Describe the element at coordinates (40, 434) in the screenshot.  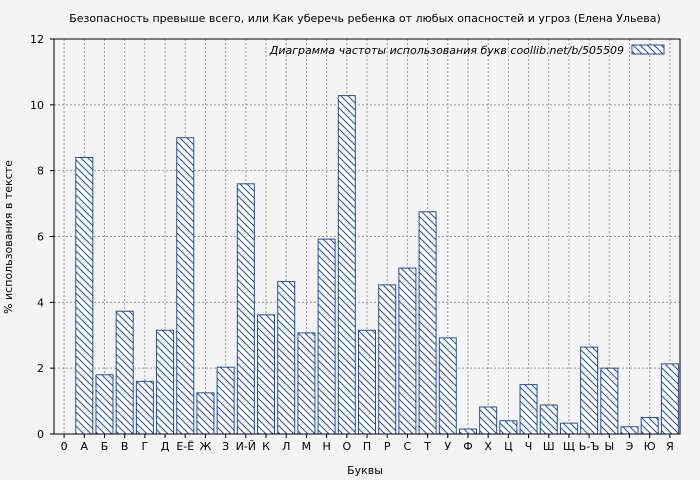
I see `y-tick-label: 0` at that location.